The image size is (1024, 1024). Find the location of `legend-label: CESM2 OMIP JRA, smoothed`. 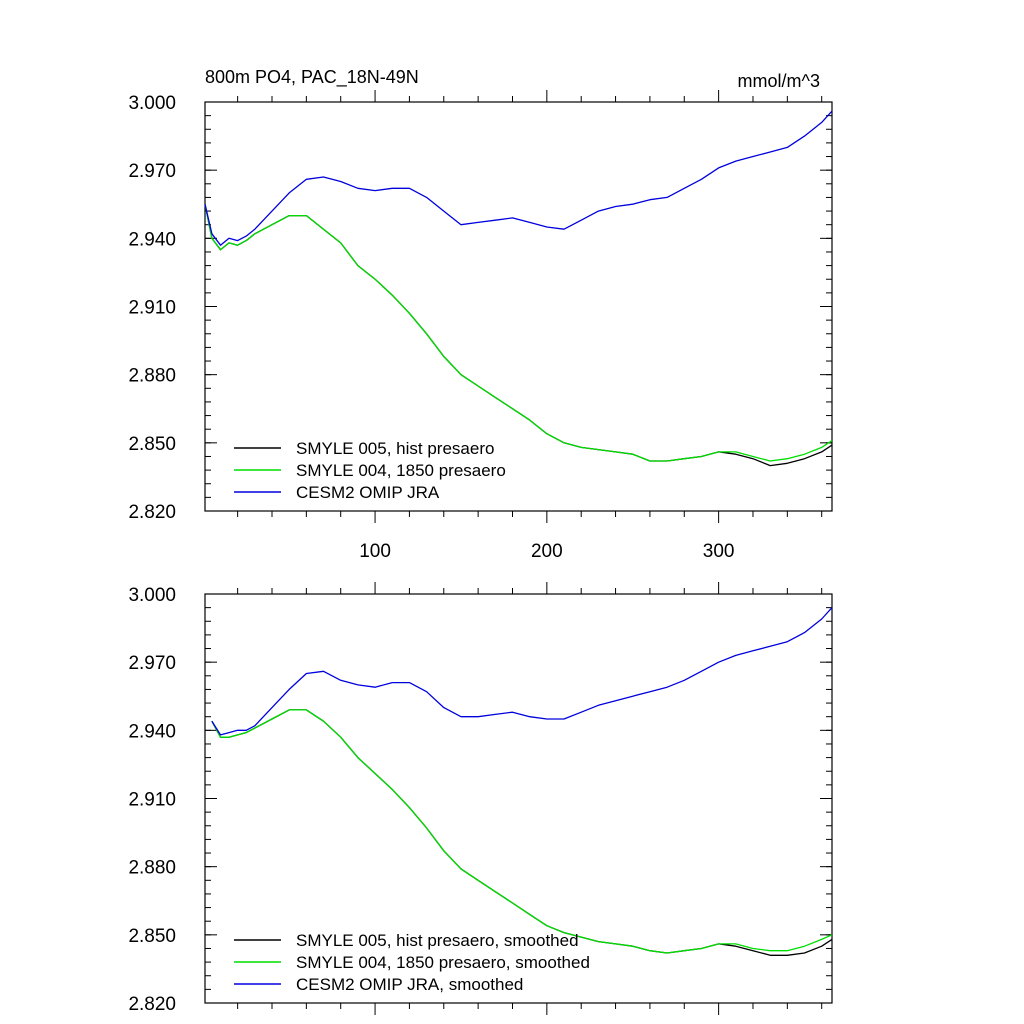

legend-label: CESM2 OMIP JRA, smoothed is located at coordinates (409, 984).